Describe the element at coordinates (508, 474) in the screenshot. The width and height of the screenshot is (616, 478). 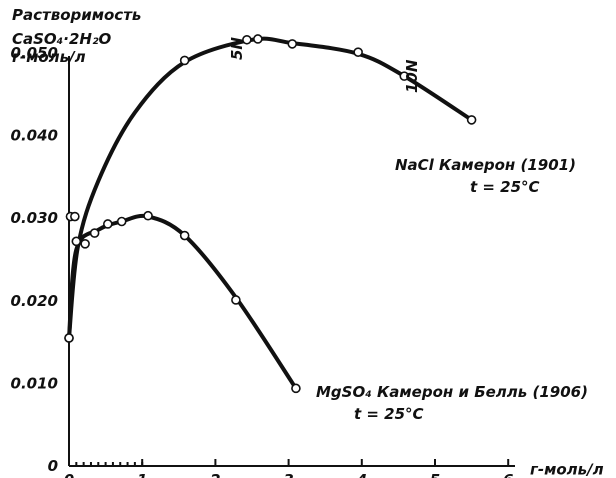
I see `x-tick-label: 6` at that location.